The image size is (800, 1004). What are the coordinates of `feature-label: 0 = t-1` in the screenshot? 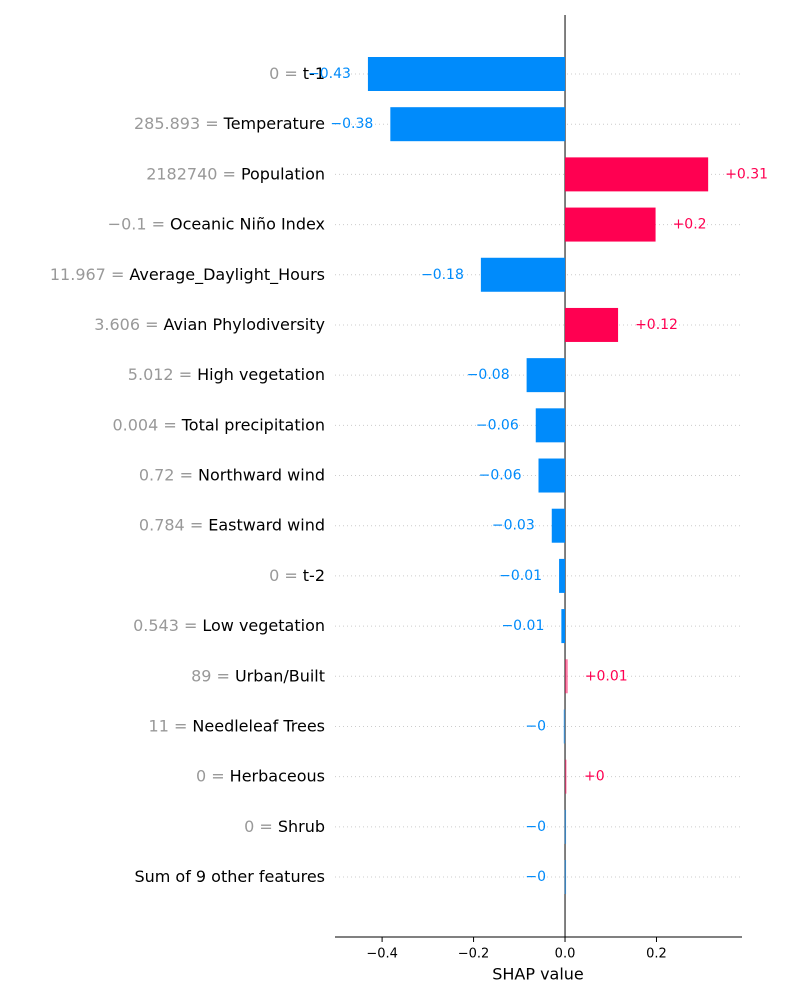 It's located at (297, 73).